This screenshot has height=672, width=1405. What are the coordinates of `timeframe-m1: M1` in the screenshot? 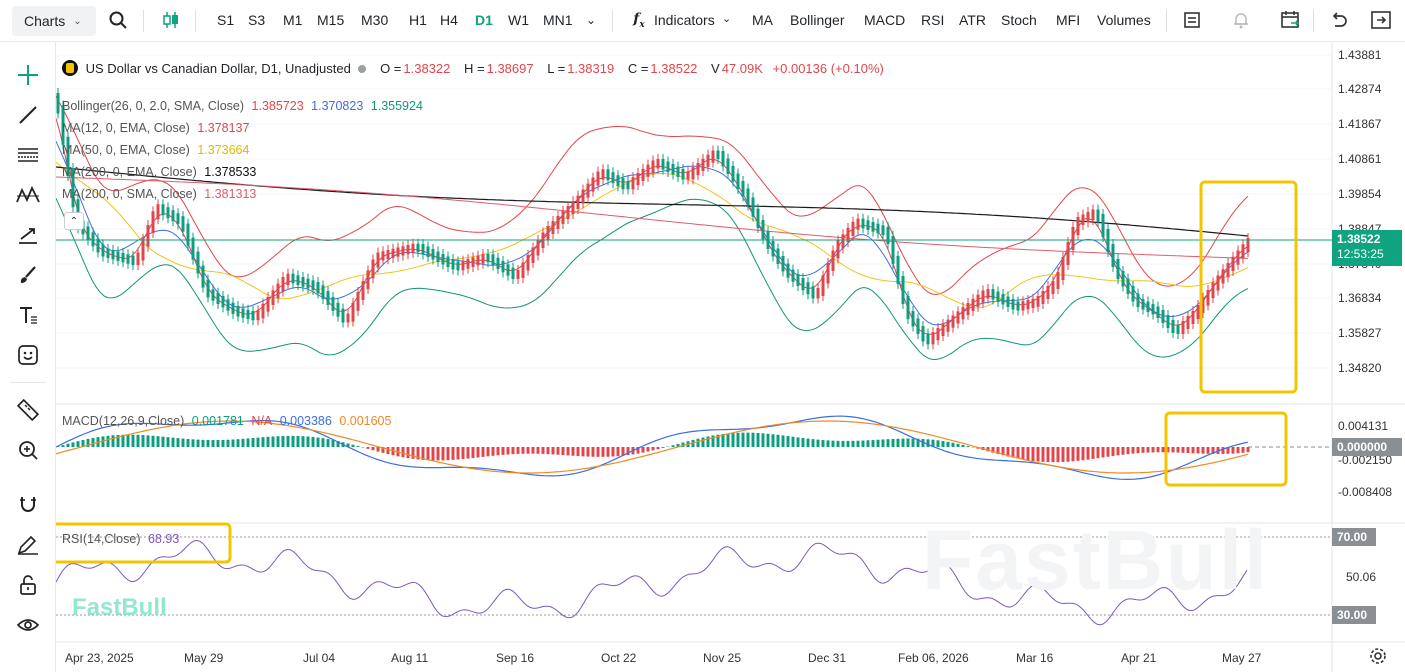 It's located at (293, 20).